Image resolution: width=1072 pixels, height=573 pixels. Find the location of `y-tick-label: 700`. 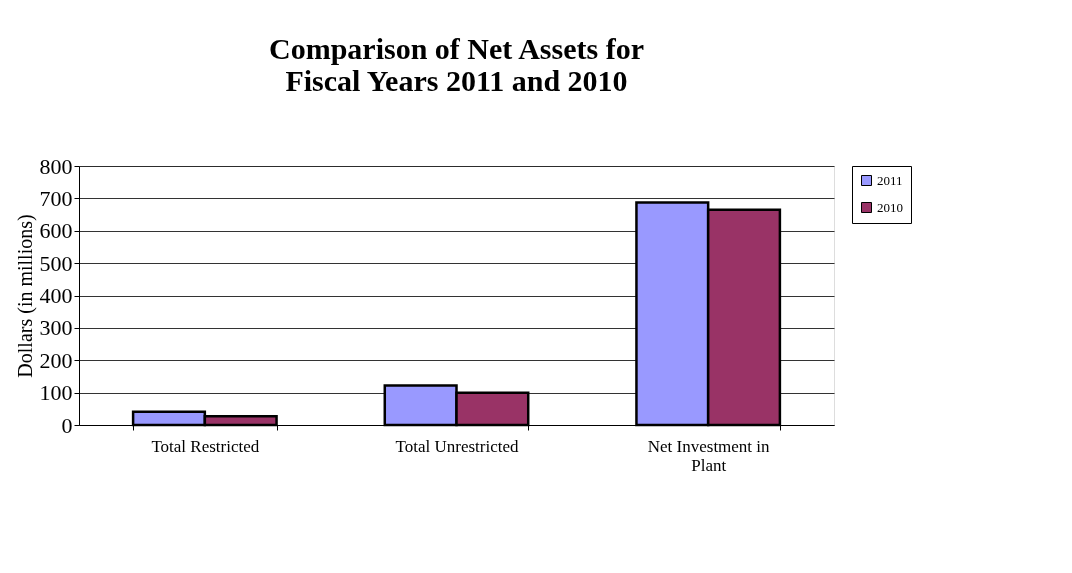

y-tick-label: 700 is located at coordinates (56, 198).